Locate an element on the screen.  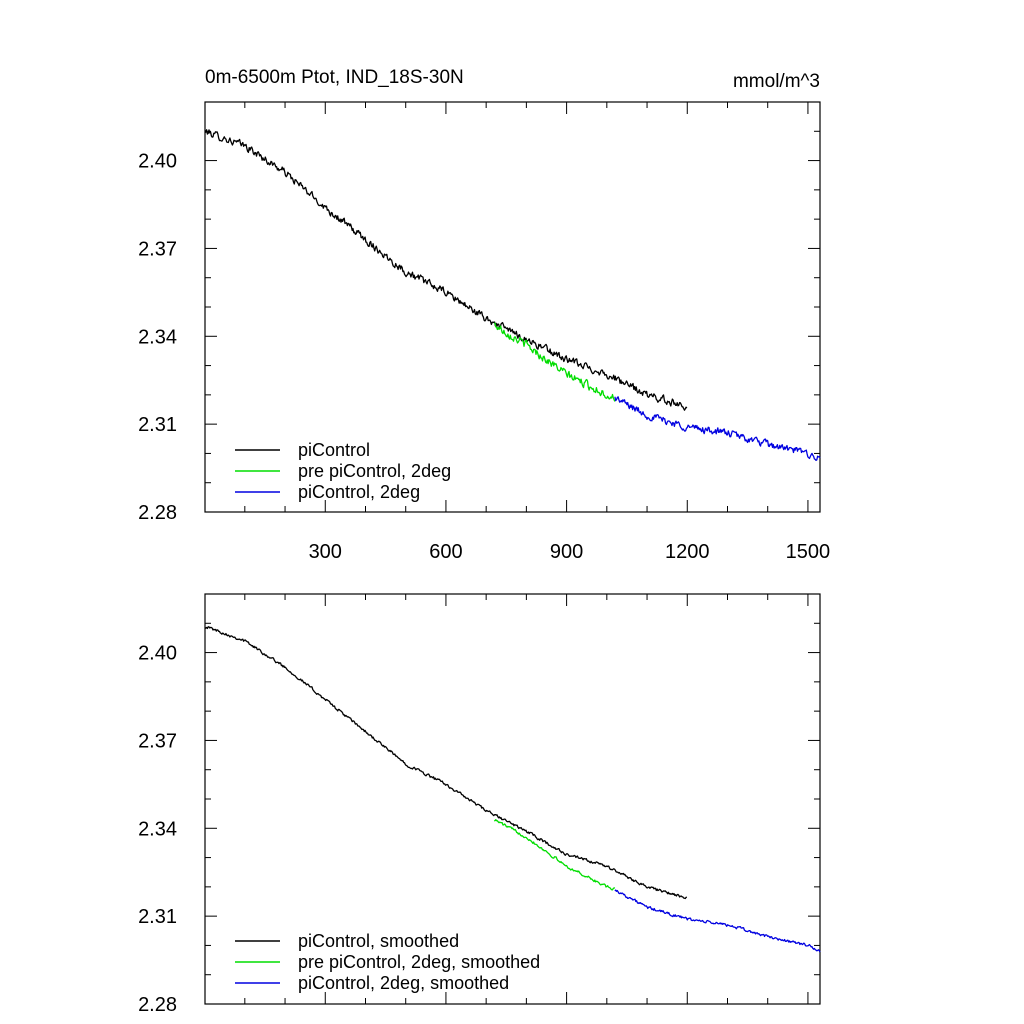
chart-title: 0m-6500m Ptot, IND_18S-30N is located at coordinates (334, 77).